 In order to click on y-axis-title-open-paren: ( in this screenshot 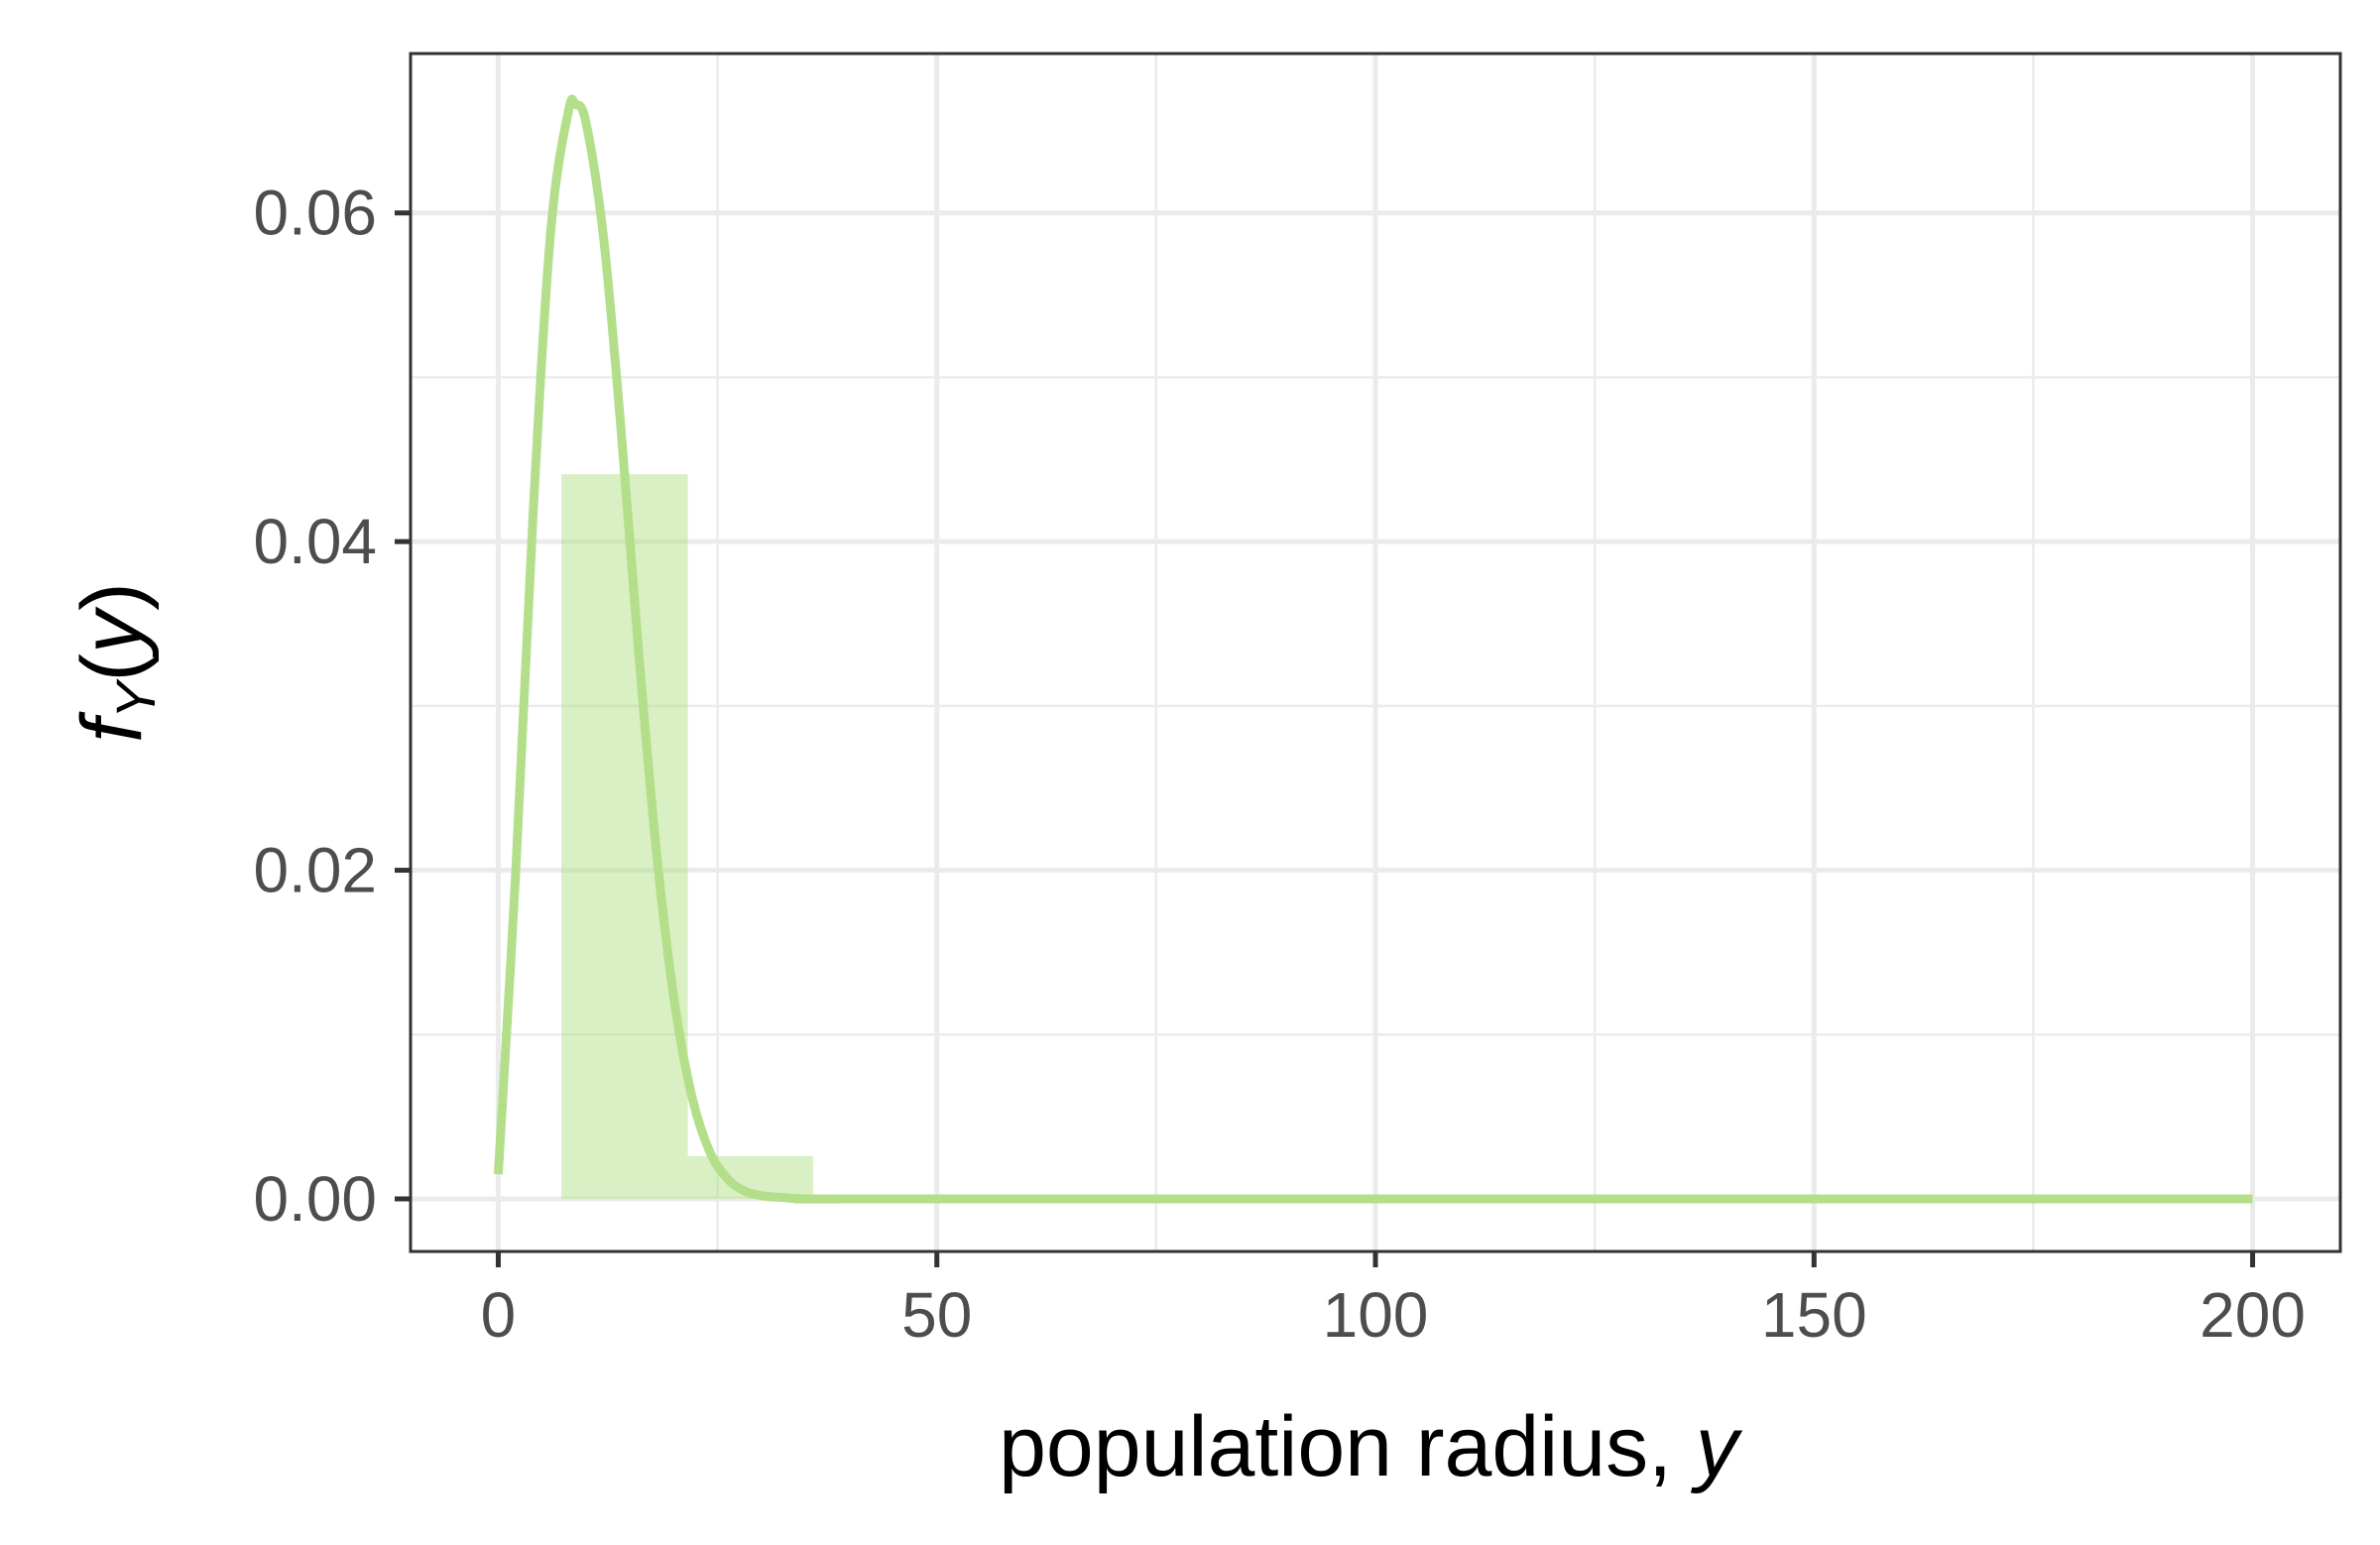, I will do `click(112, 668)`.